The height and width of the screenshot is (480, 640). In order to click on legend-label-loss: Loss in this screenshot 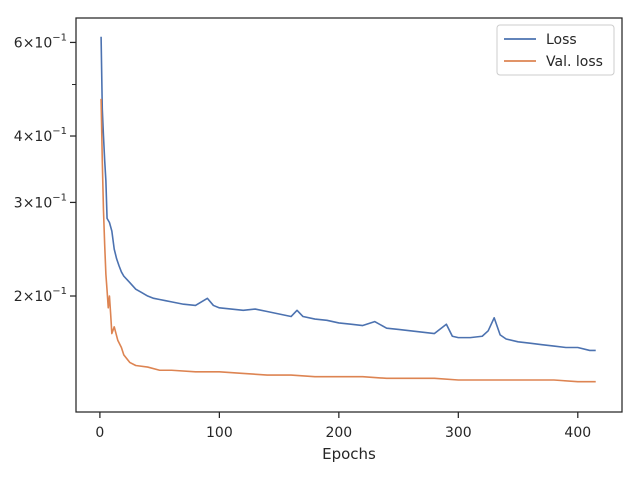, I will do `click(561, 40)`.